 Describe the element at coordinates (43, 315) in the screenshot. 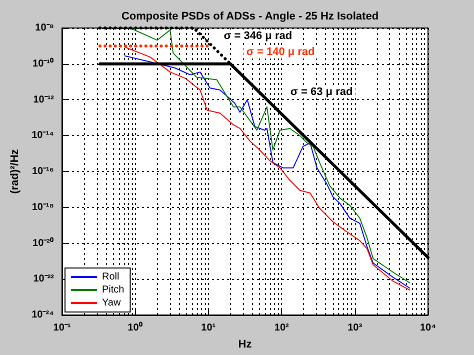

I see `y-tick-label: 10⁻²⁴` at that location.